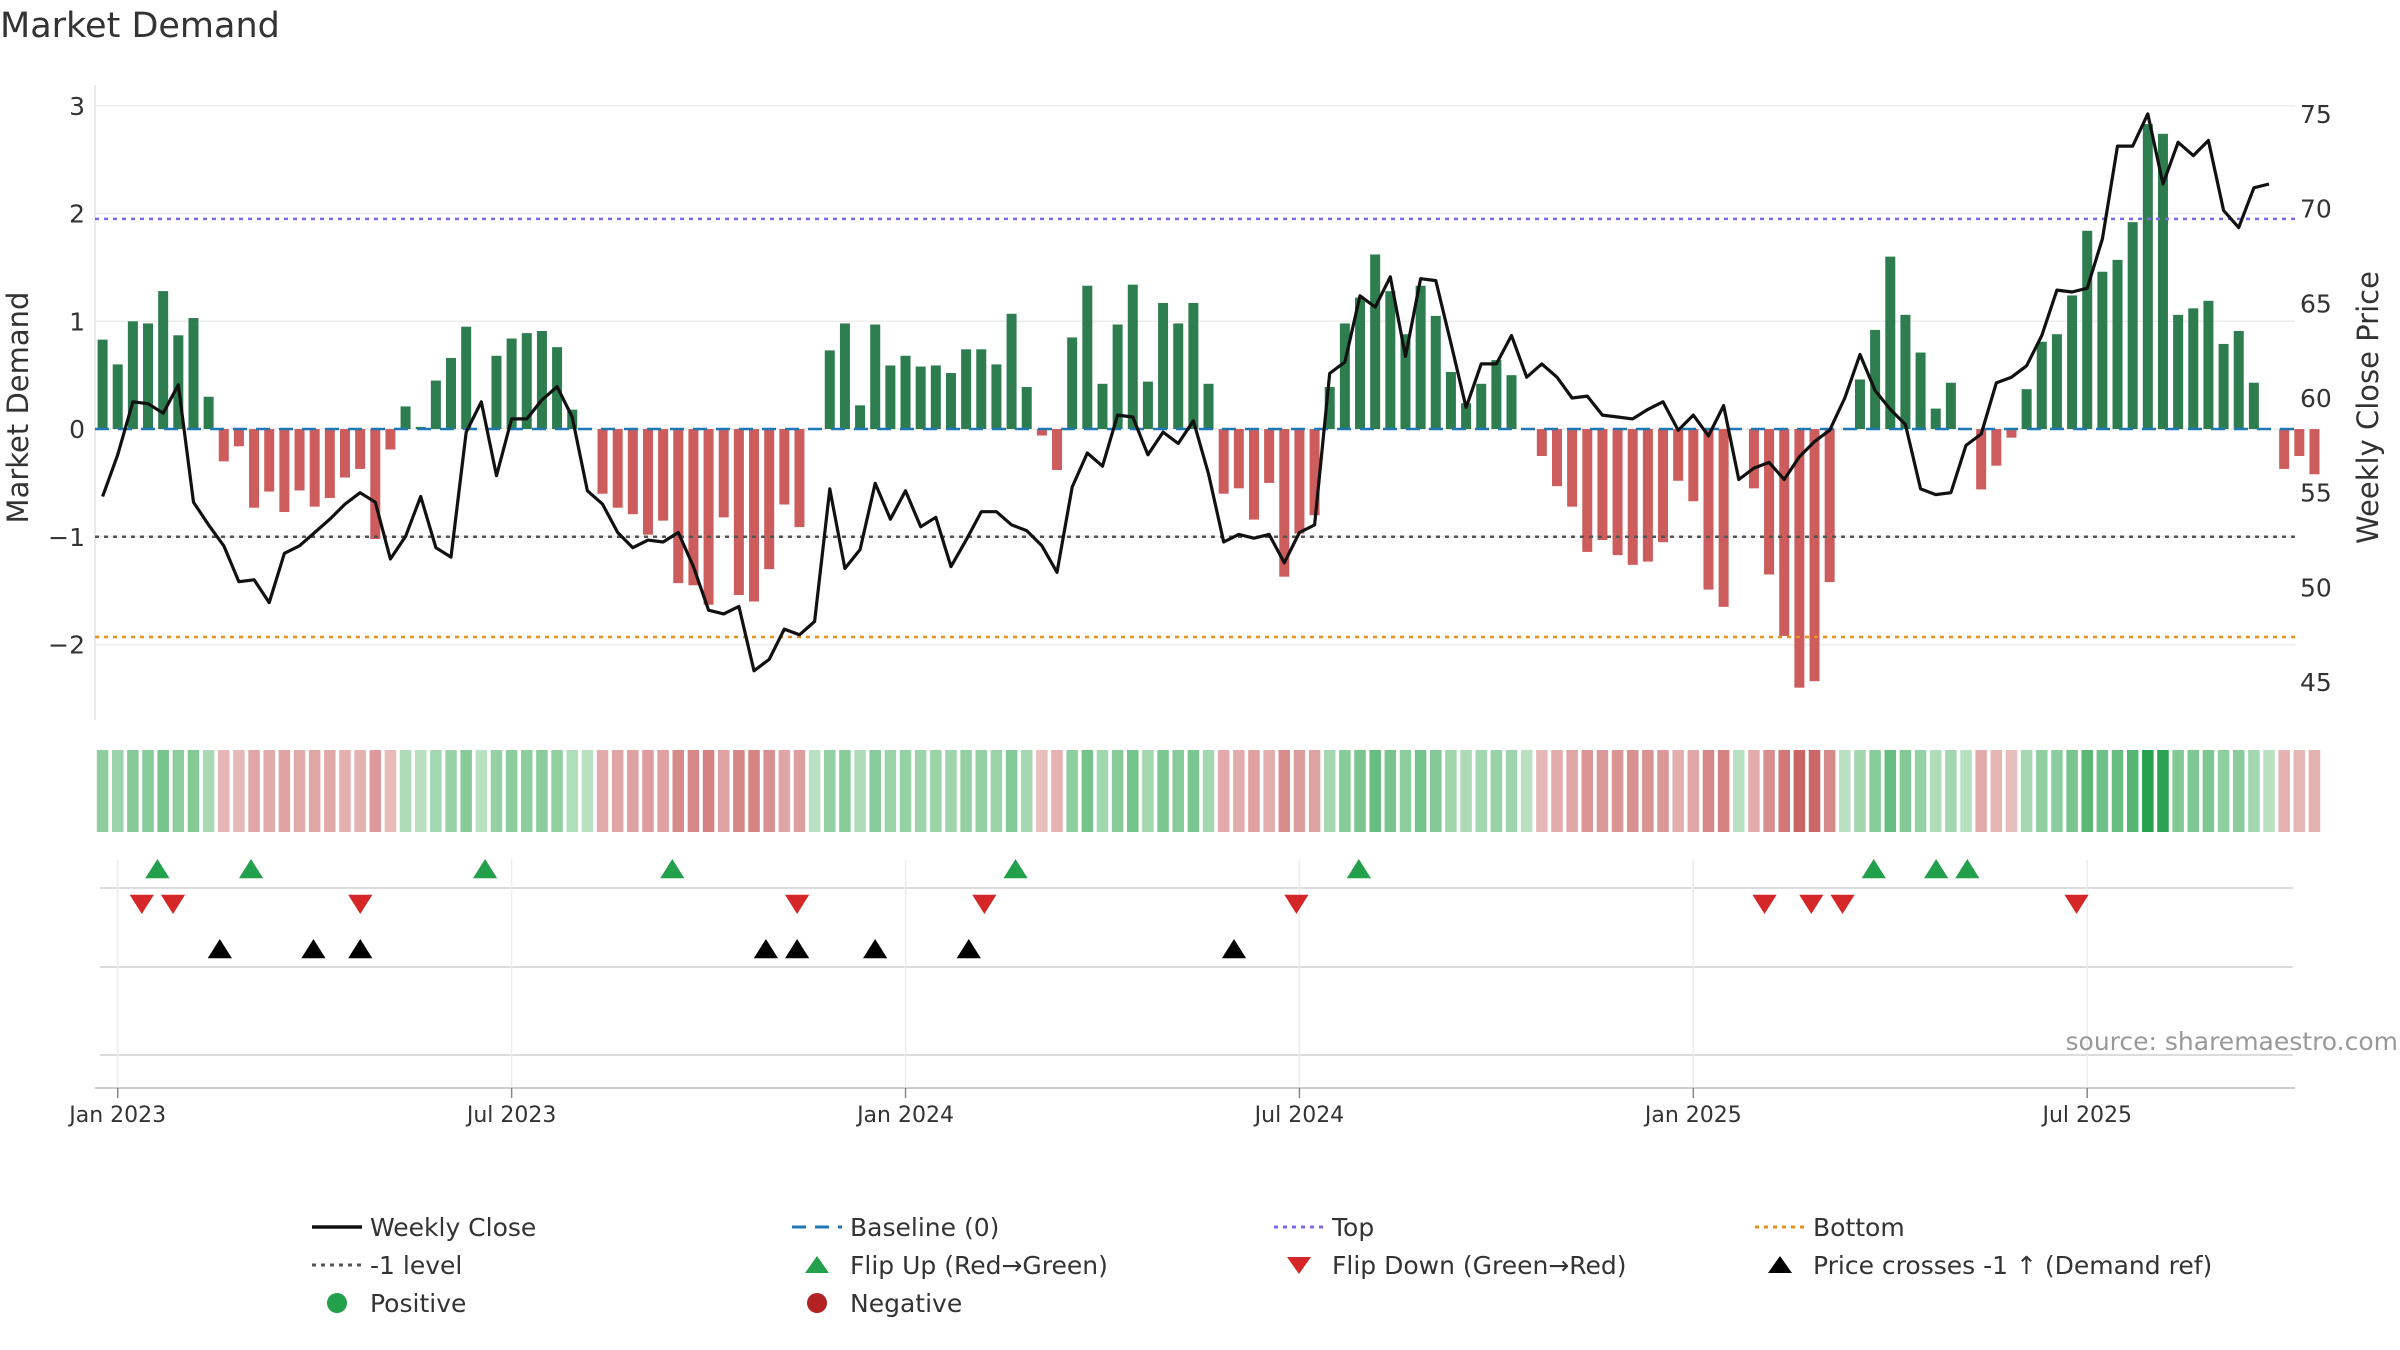 This screenshot has height=1350, width=2400. Describe the element at coordinates (2086, 1115) in the screenshot. I see `x-tick-label: Jul 2025` at that location.